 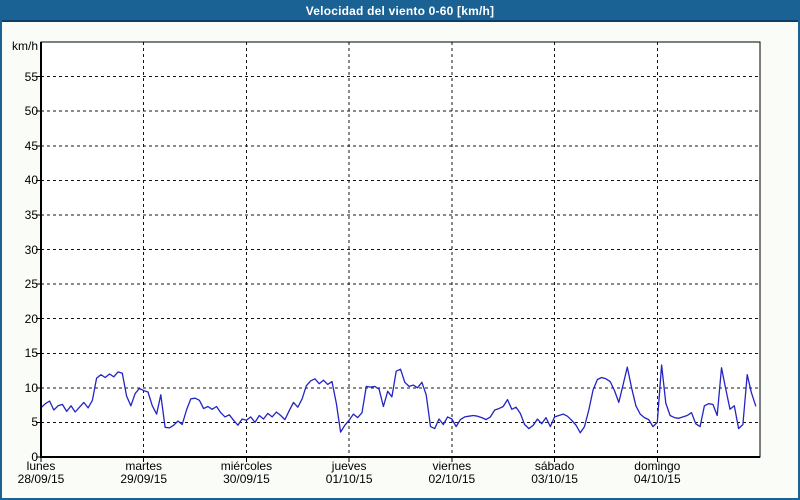 I want to click on chart-title: Velocidad del viento 0-60 [km/h], so click(x=400, y=11).